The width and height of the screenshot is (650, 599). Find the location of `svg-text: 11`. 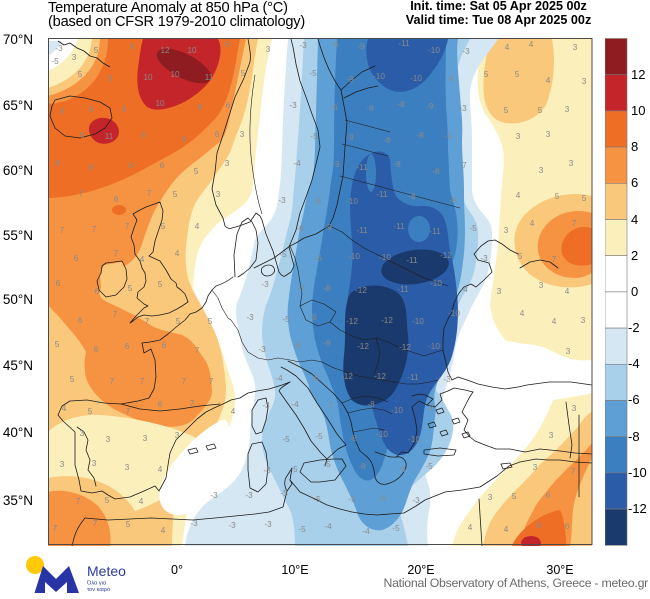

svg-text: 11 is located at coordinates (109, 136).